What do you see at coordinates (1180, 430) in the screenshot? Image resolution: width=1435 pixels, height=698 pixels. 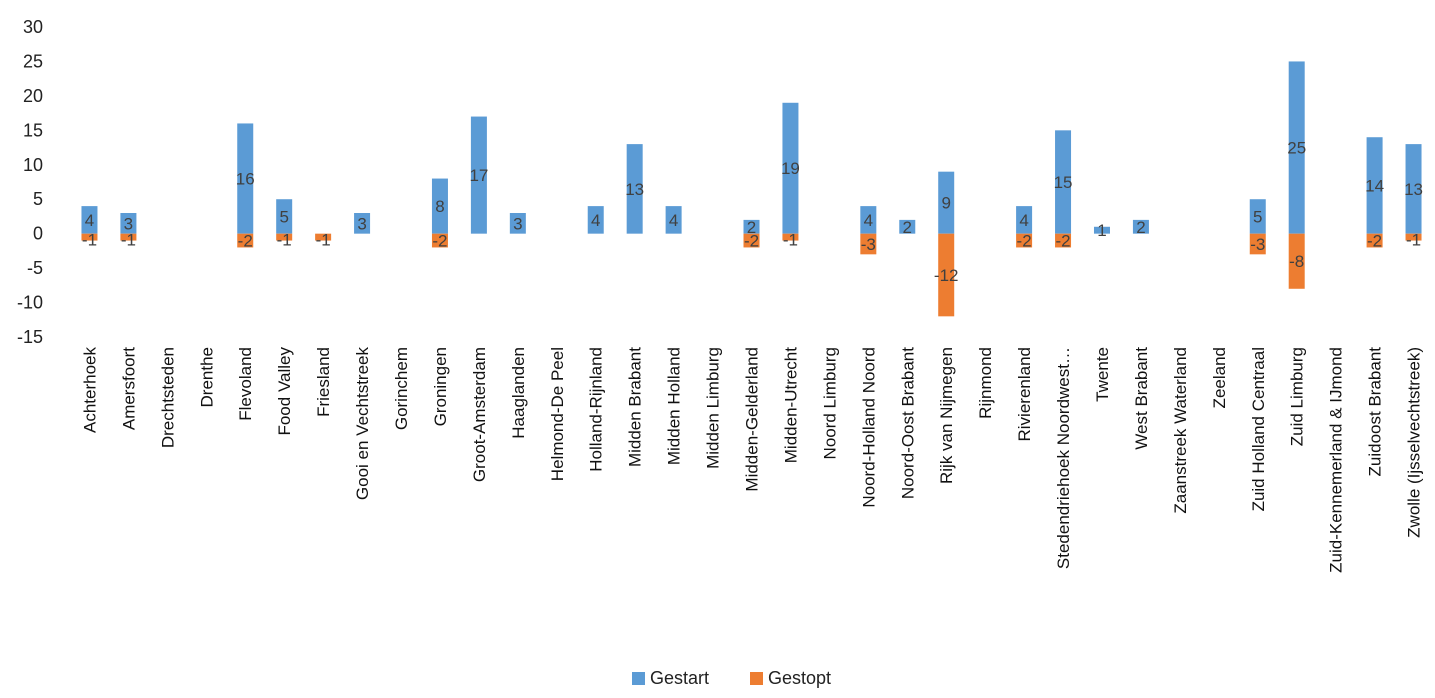 I see `x-category-label: Zaanstreek Waterland` at bounding box center [1180, 430].